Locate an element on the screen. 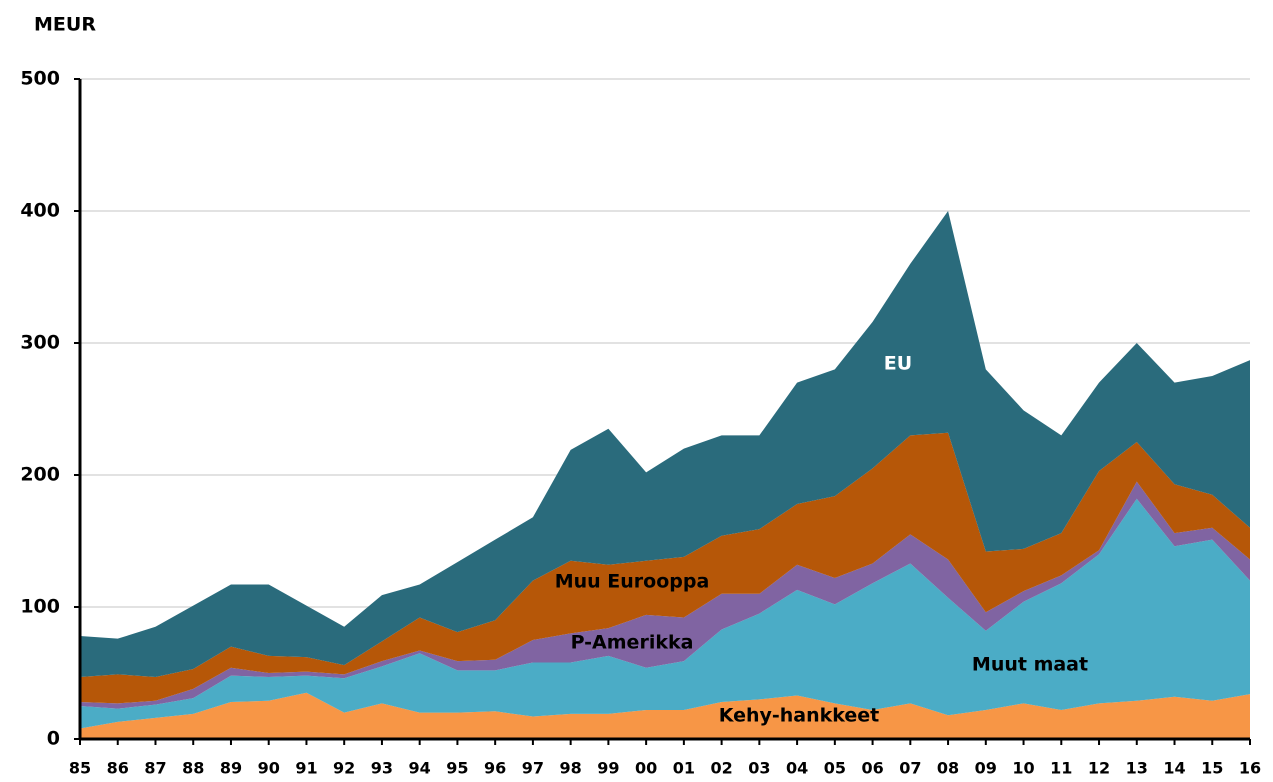 The image size is (1273, 782). x-tick-label: 07 is located at coordinates (910, 768).